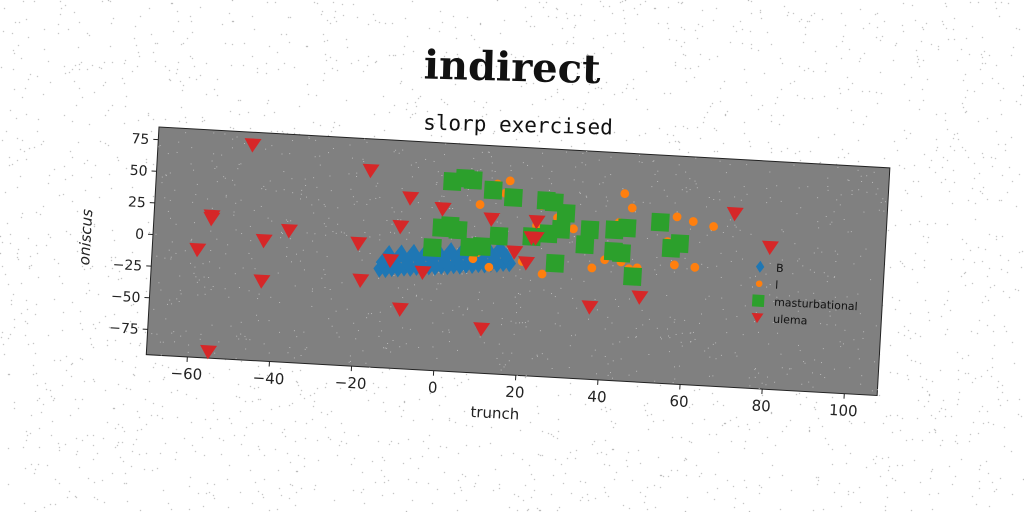 The image size is (1024, 512). Describe the element at coordinates (679, 401) in the screenshot. I see `x-tick-label: 60` at that location.